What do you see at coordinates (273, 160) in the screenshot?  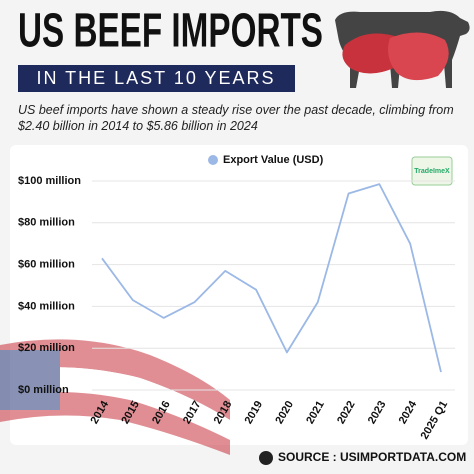 I see `legend-label: Export Value (USD)` at bounding box center [273, 160].